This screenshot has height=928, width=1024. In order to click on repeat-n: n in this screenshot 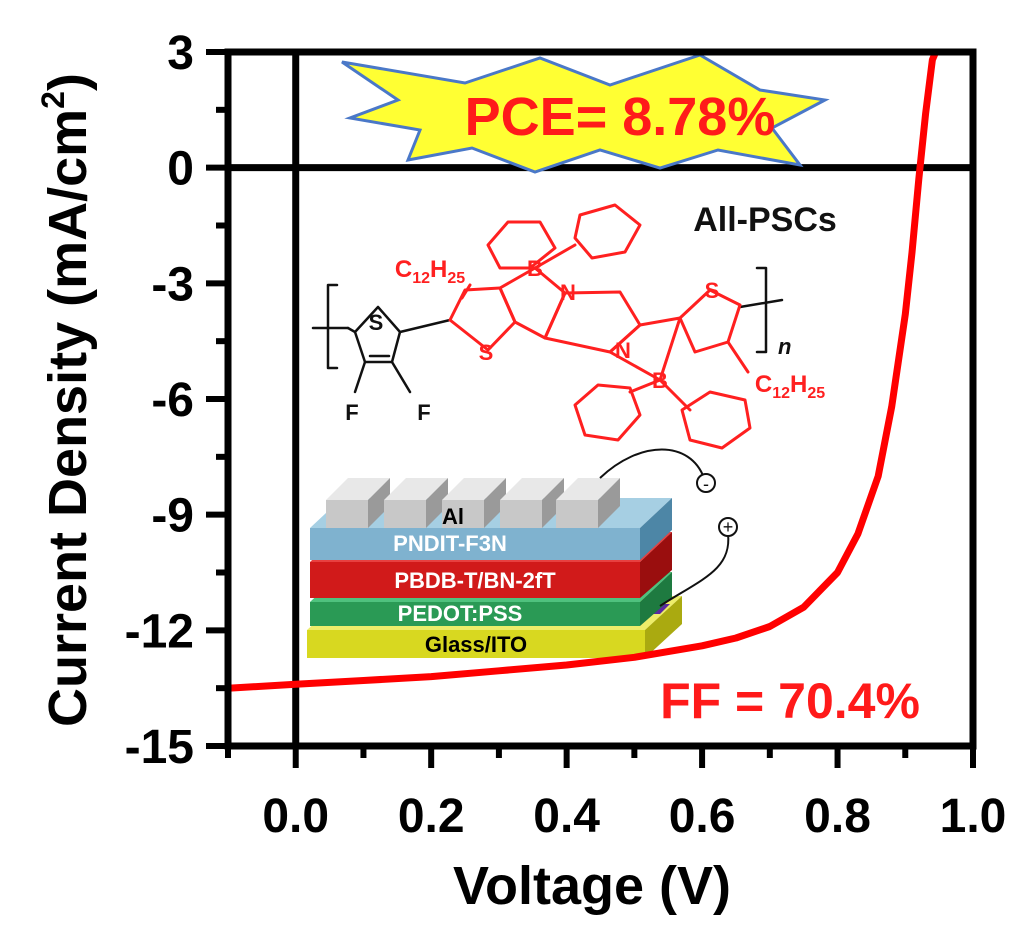, I will do `click(784, 346)`.